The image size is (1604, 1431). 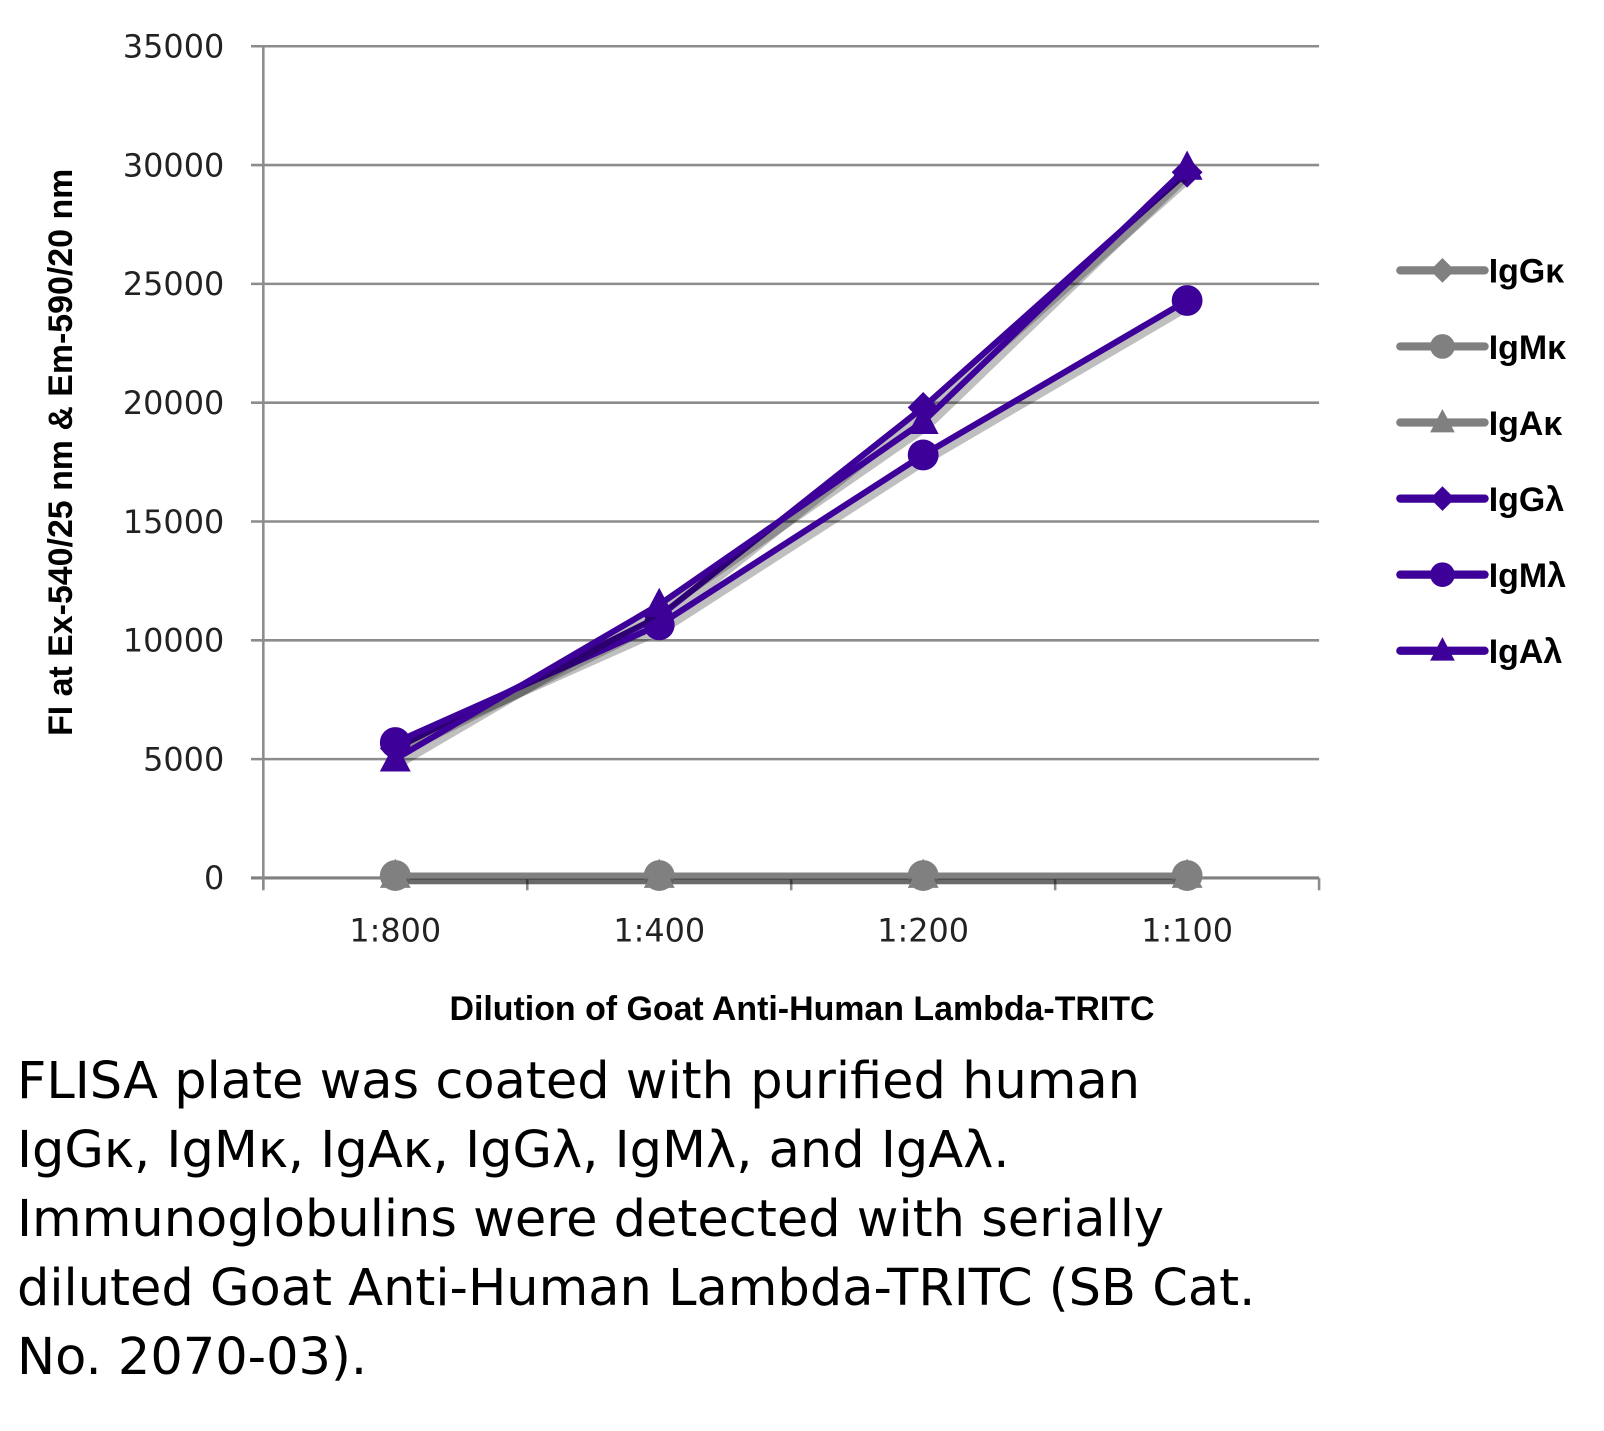 What do you see at coordinates (1527, 500) in the screenshot?
I see `legend-label: IgGλ` at bounding box center [1527, 500].